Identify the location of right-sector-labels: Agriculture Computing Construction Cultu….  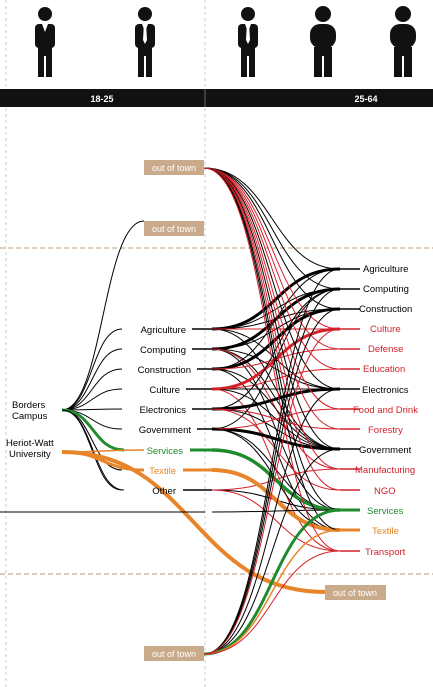
(385, 411).